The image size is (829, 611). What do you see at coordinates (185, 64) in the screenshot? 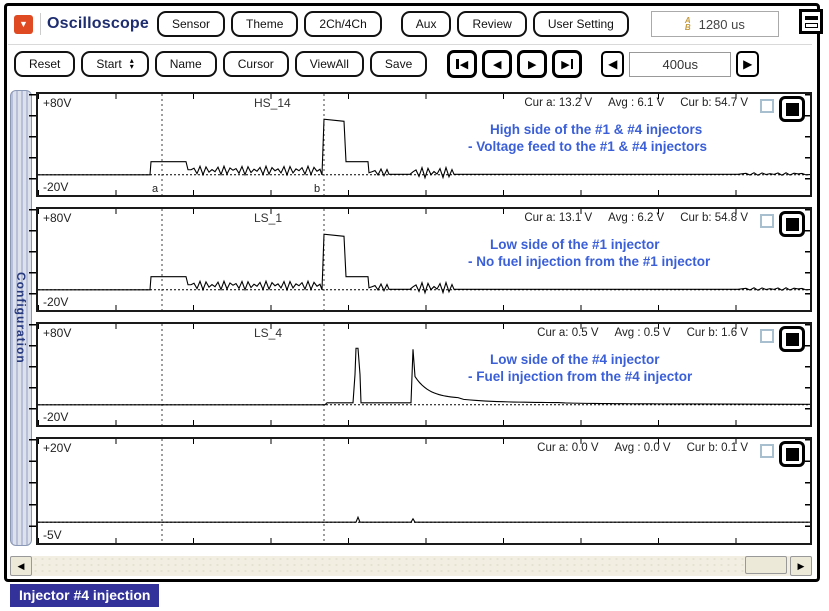
I see `name-button: Name` at bounding box center [185, 64].